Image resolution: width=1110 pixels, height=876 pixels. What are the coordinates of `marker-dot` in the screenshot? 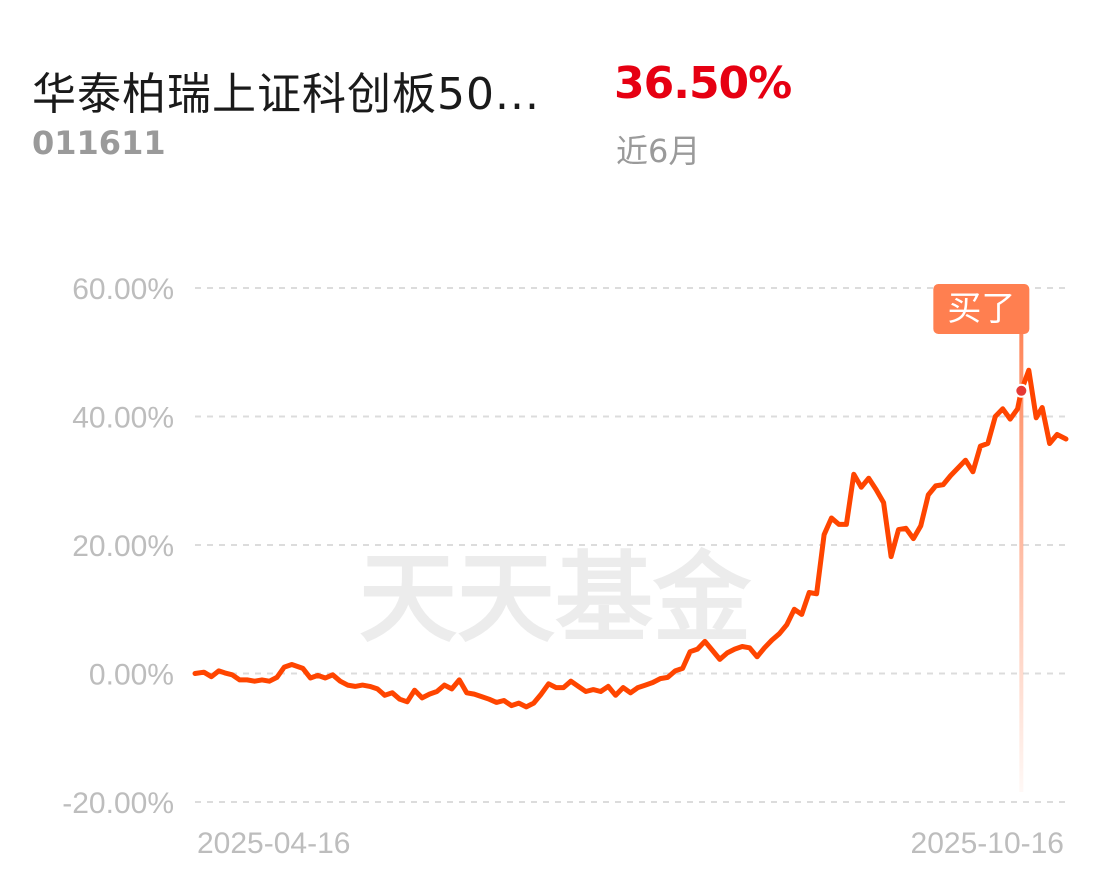 It's located at (1021, 390).